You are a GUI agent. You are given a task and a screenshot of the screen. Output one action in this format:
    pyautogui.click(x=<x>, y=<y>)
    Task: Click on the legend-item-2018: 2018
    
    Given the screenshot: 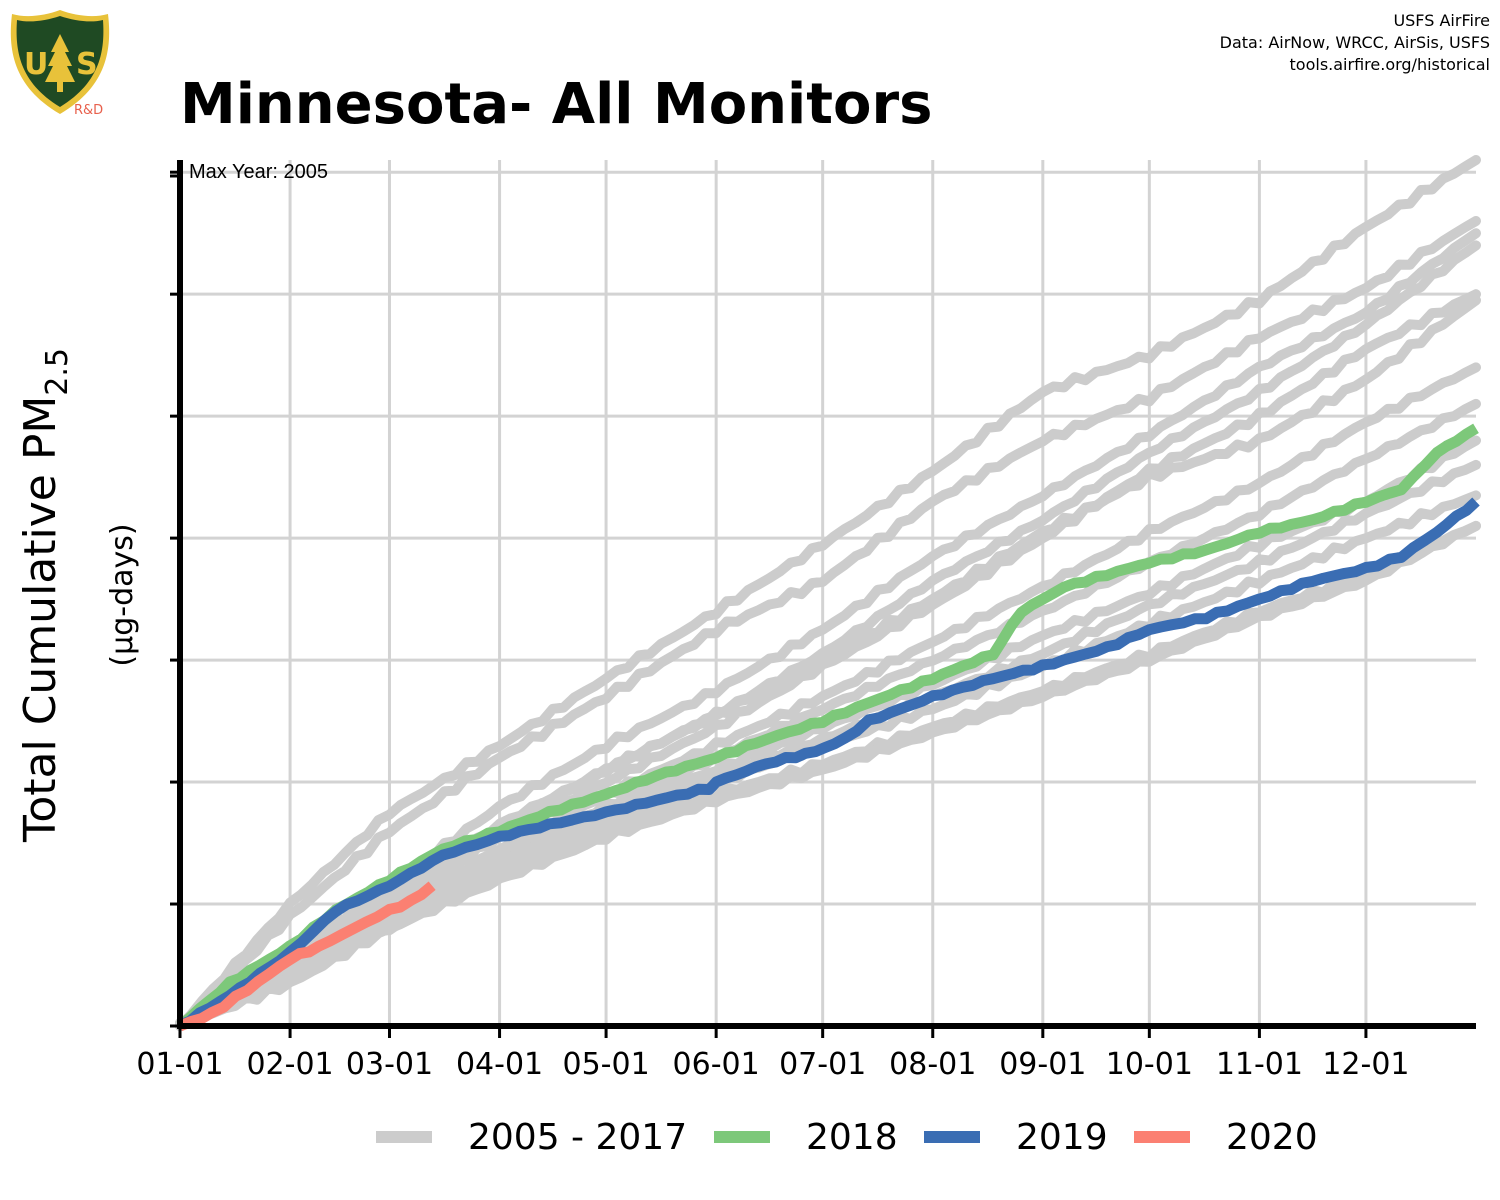 What is the action you would take?
    pyautogui.click(x=806, y=1137)
    